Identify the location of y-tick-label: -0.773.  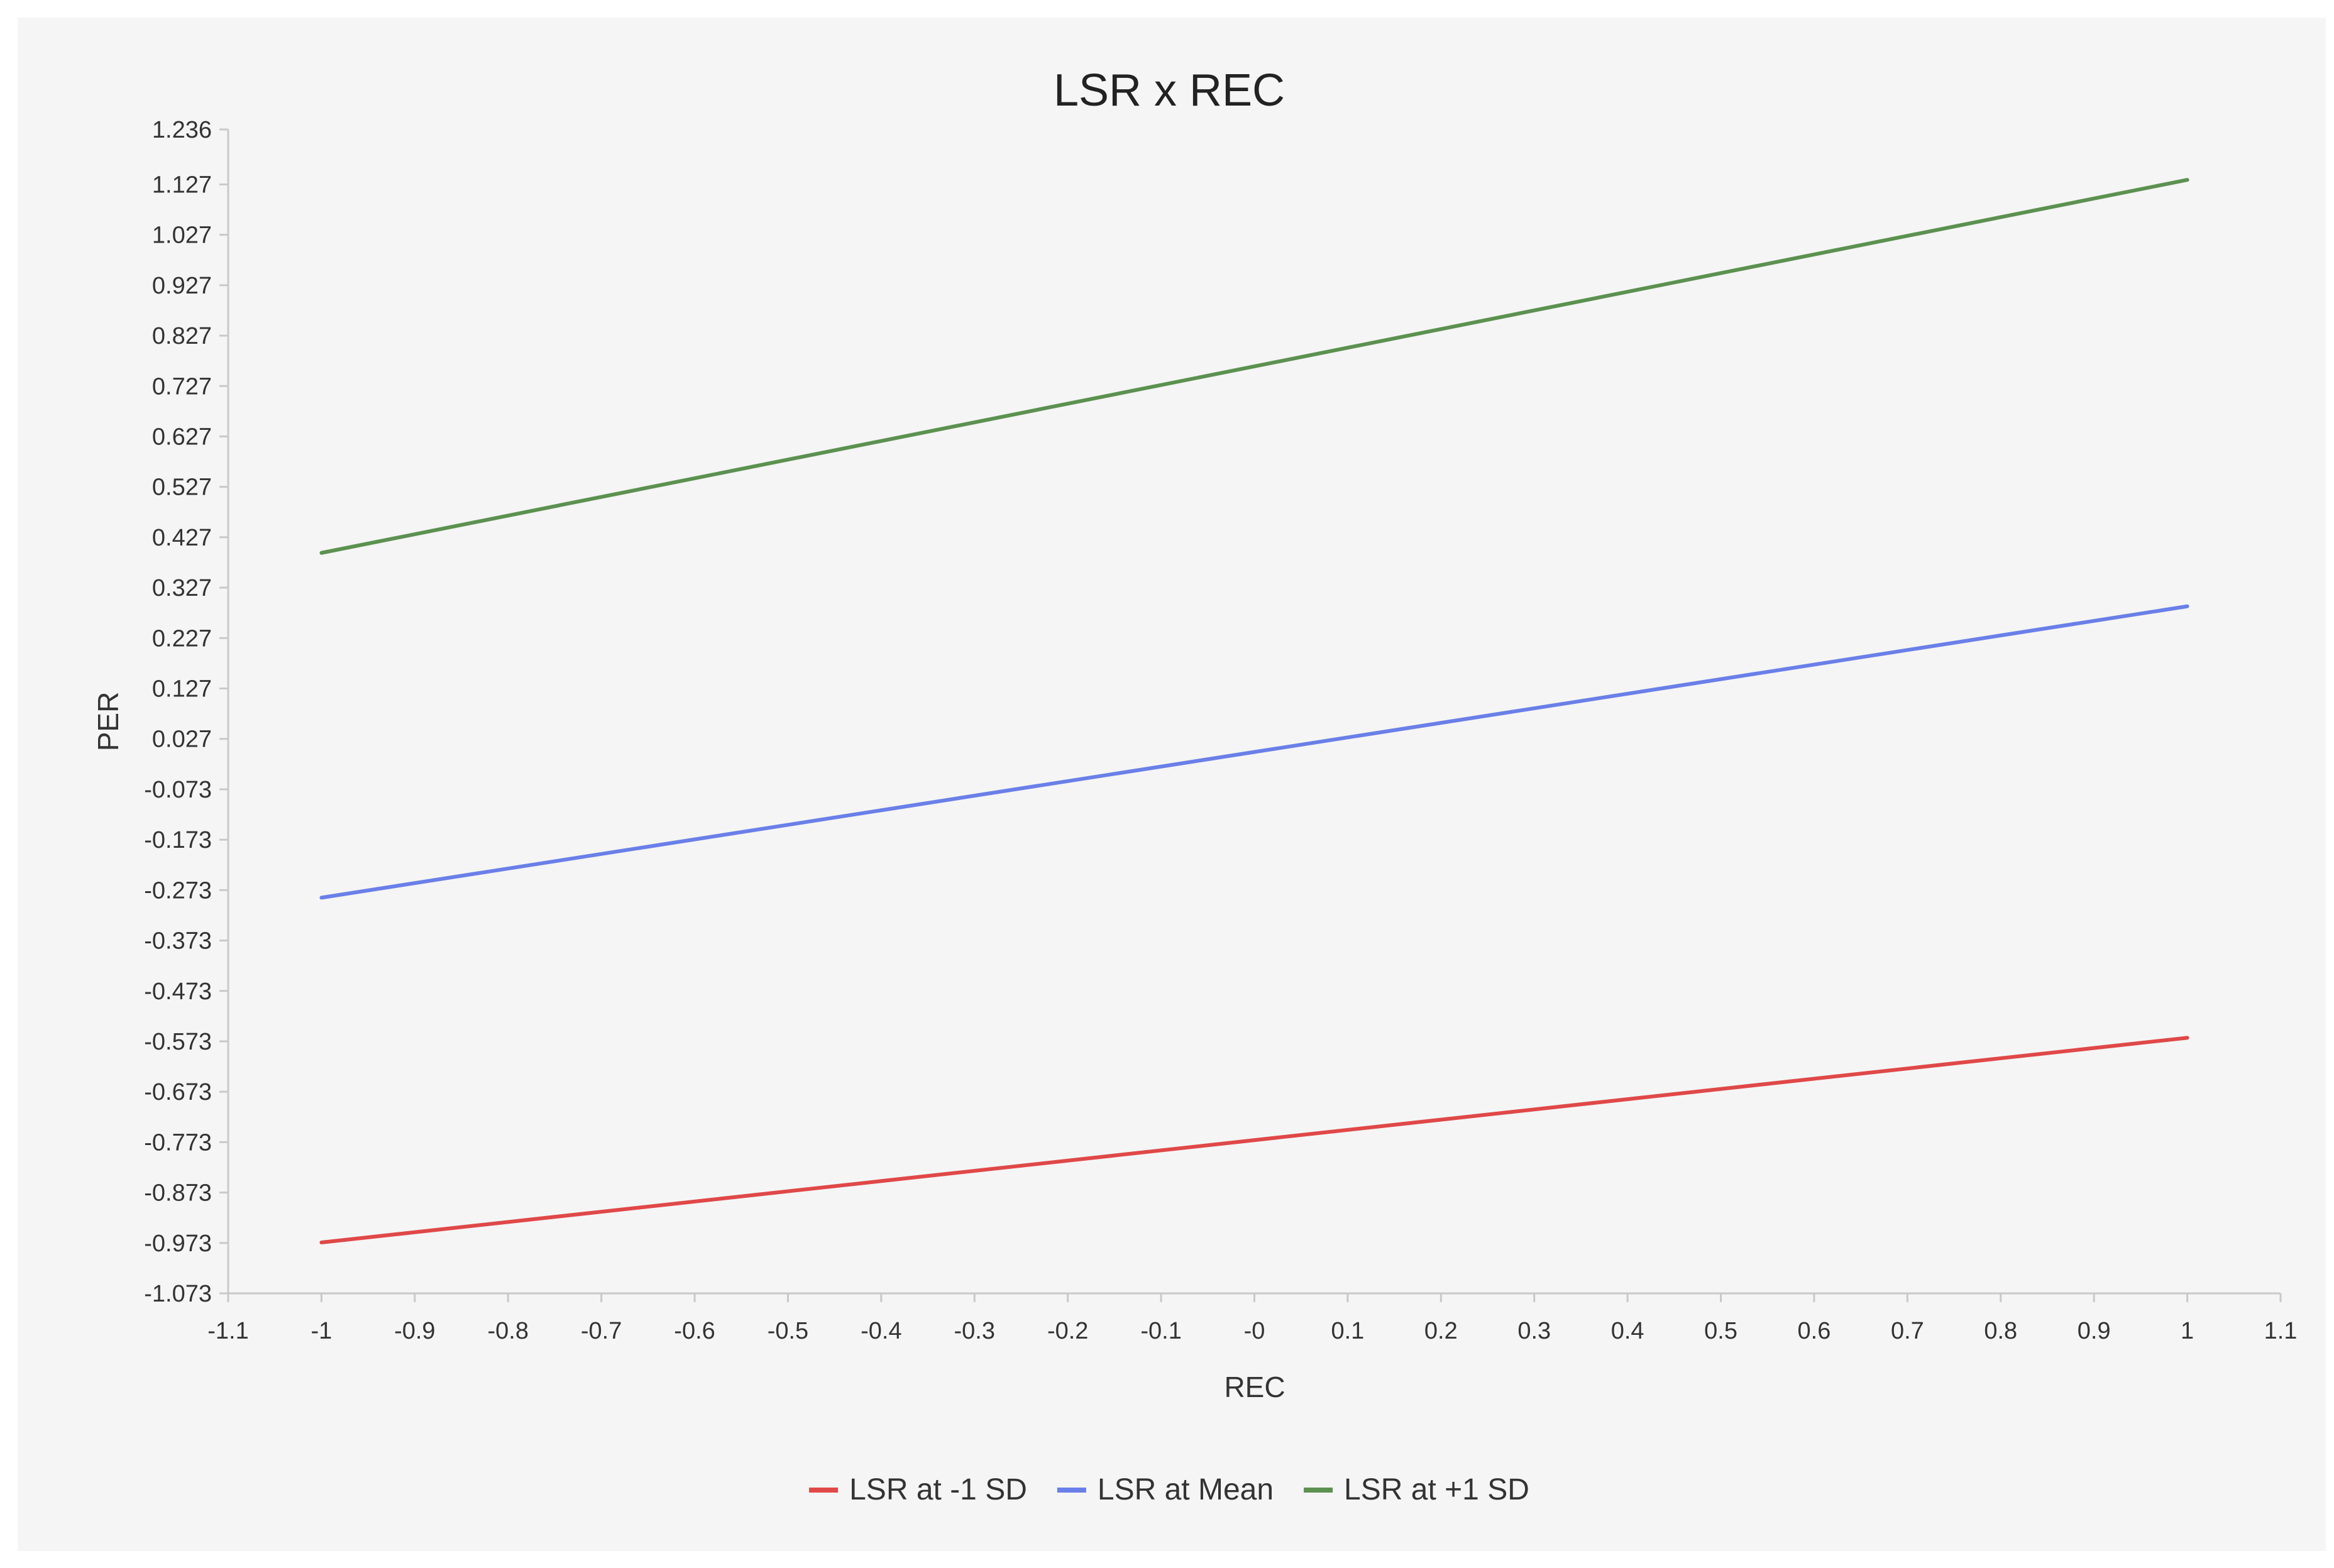
(178, 1142).